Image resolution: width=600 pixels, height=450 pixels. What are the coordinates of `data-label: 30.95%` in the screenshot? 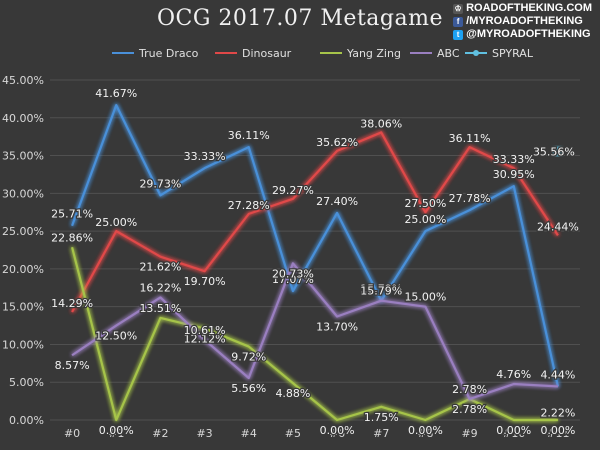 It's located at (514, 174).